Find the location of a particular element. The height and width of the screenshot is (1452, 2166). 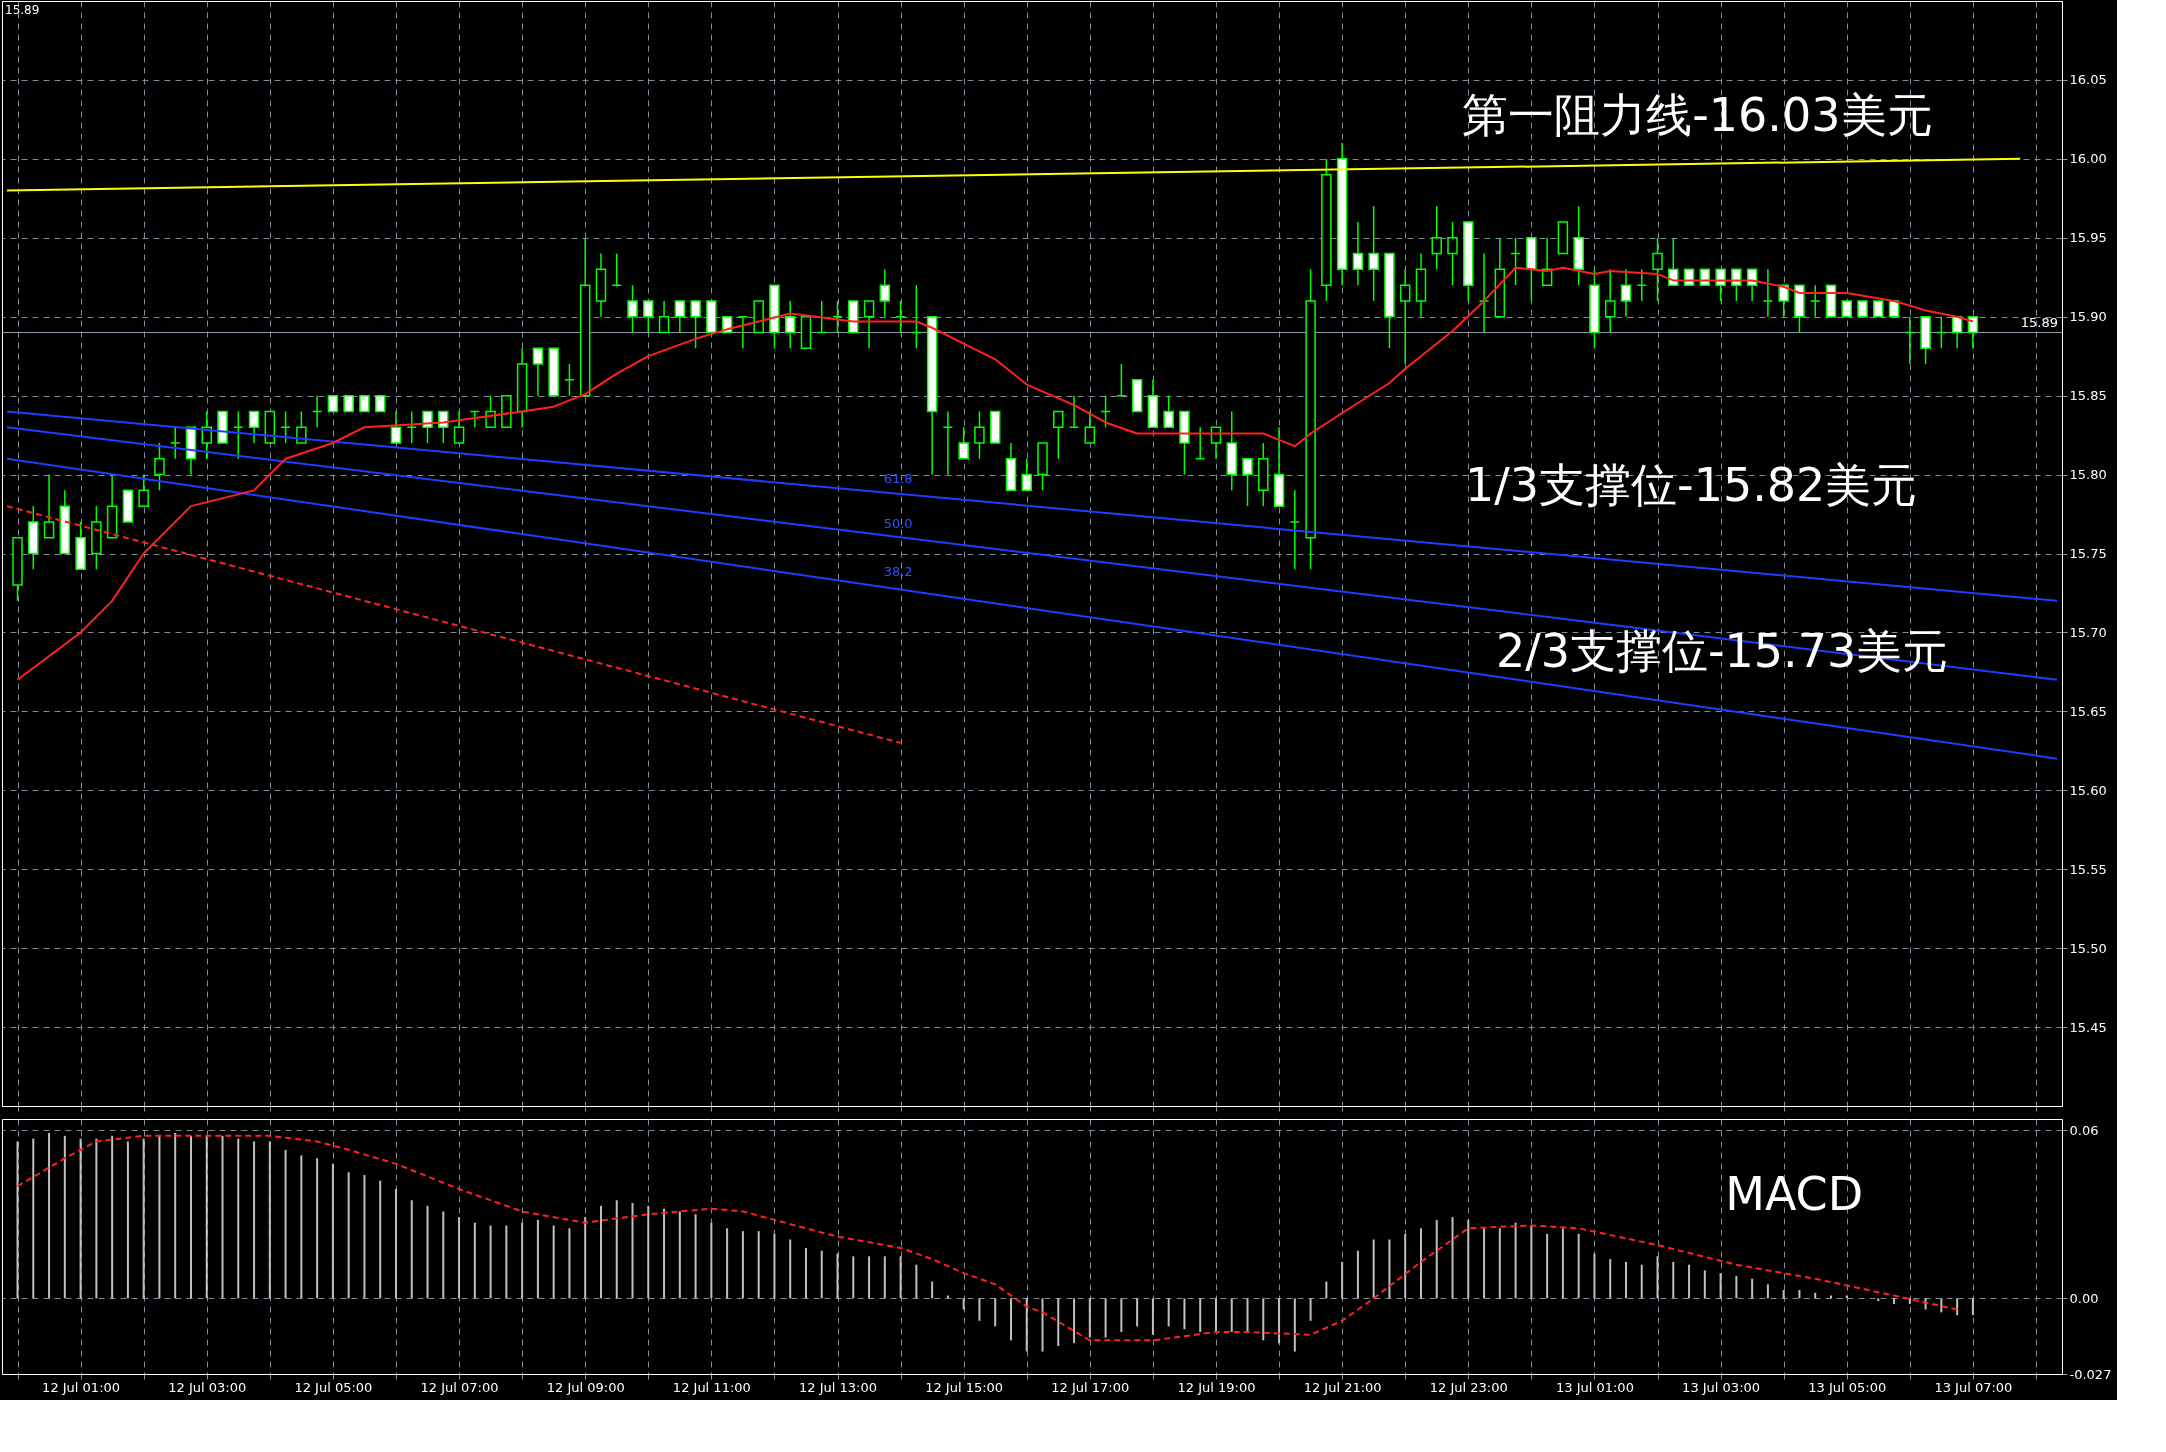

x-tick-label: 12 Jul 03:00 is located at coordinates (207, 1387).